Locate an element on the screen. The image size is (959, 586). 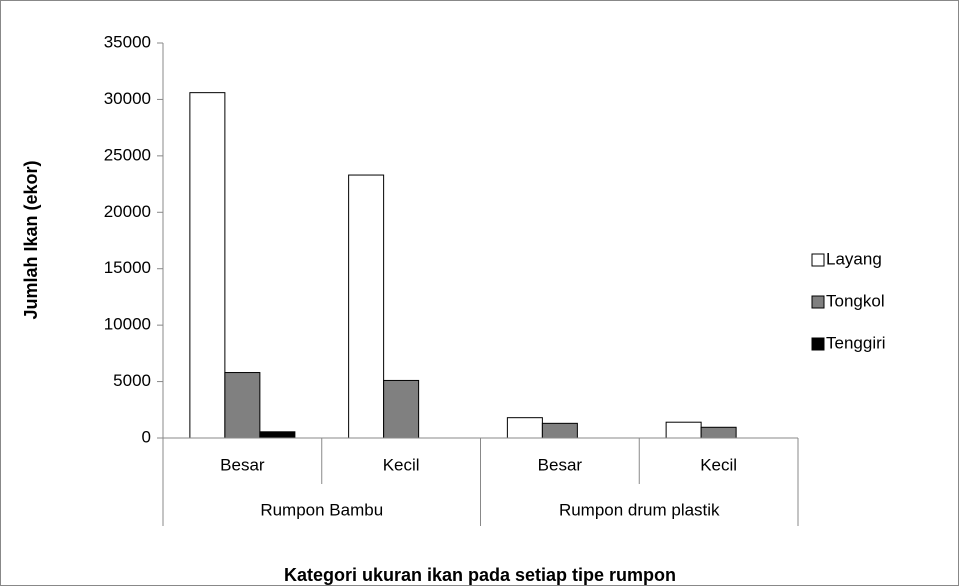
y-tick-label: 20000 is located at coordinates (127, 211).